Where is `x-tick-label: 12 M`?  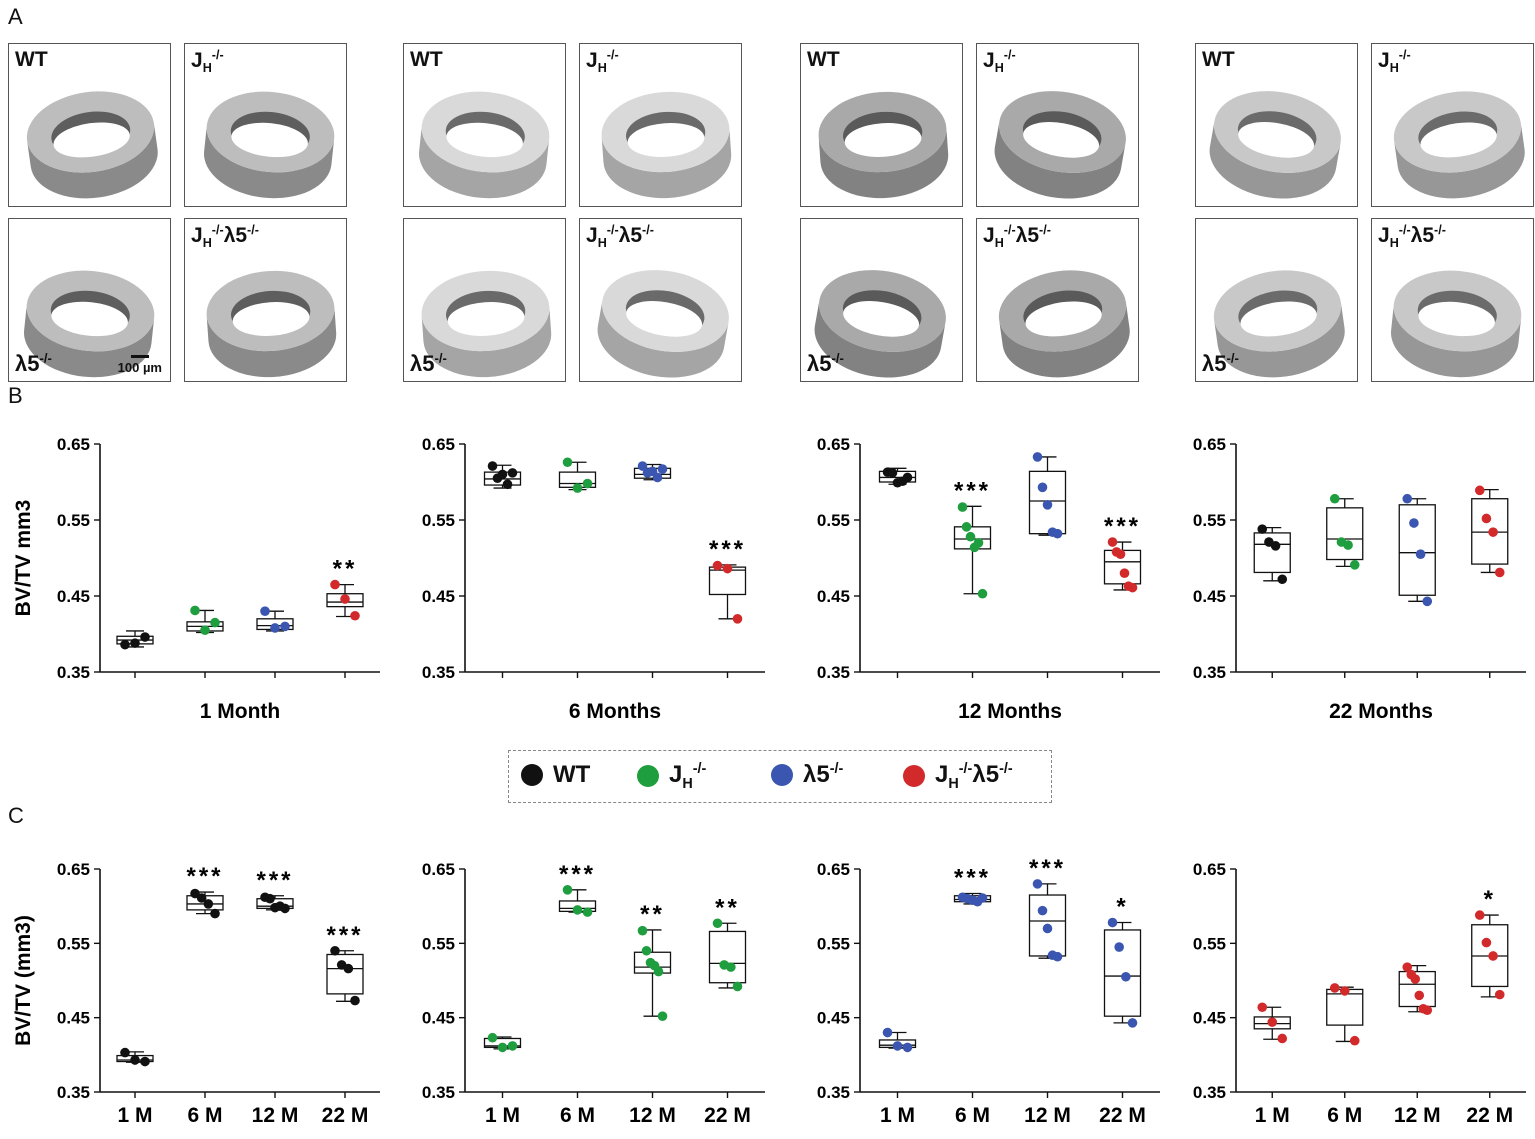
x-tick-label: 12 M is located at coordinates (275, 1115).